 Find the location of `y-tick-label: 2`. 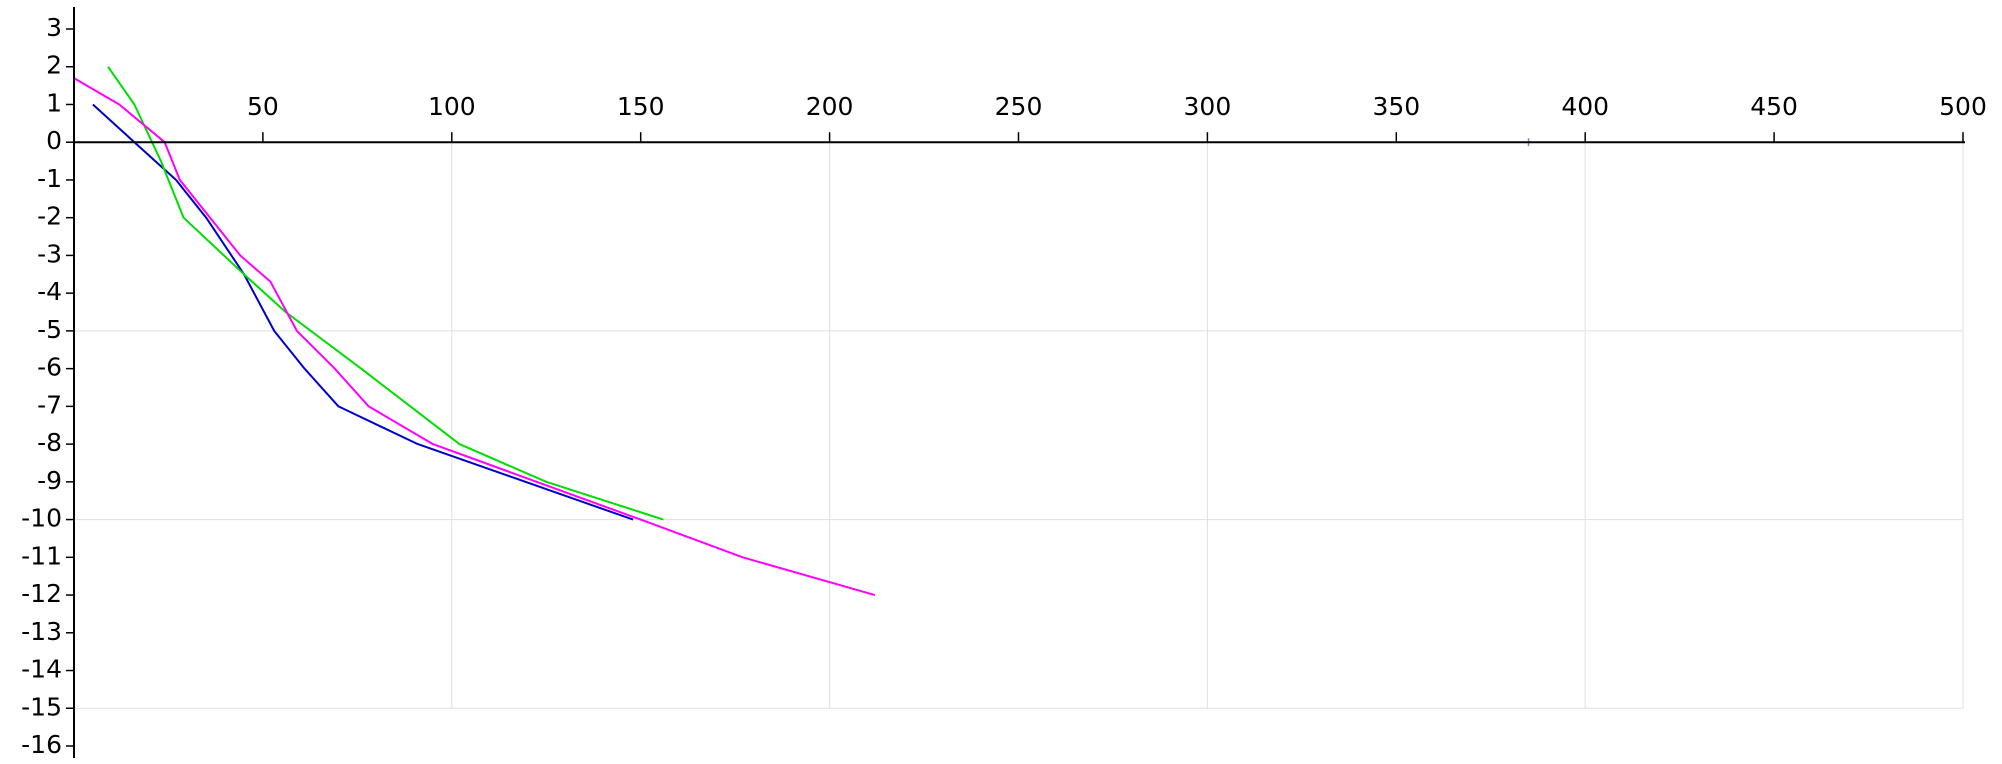

y-tick-label: 2 is located at coordinates (54, 65).